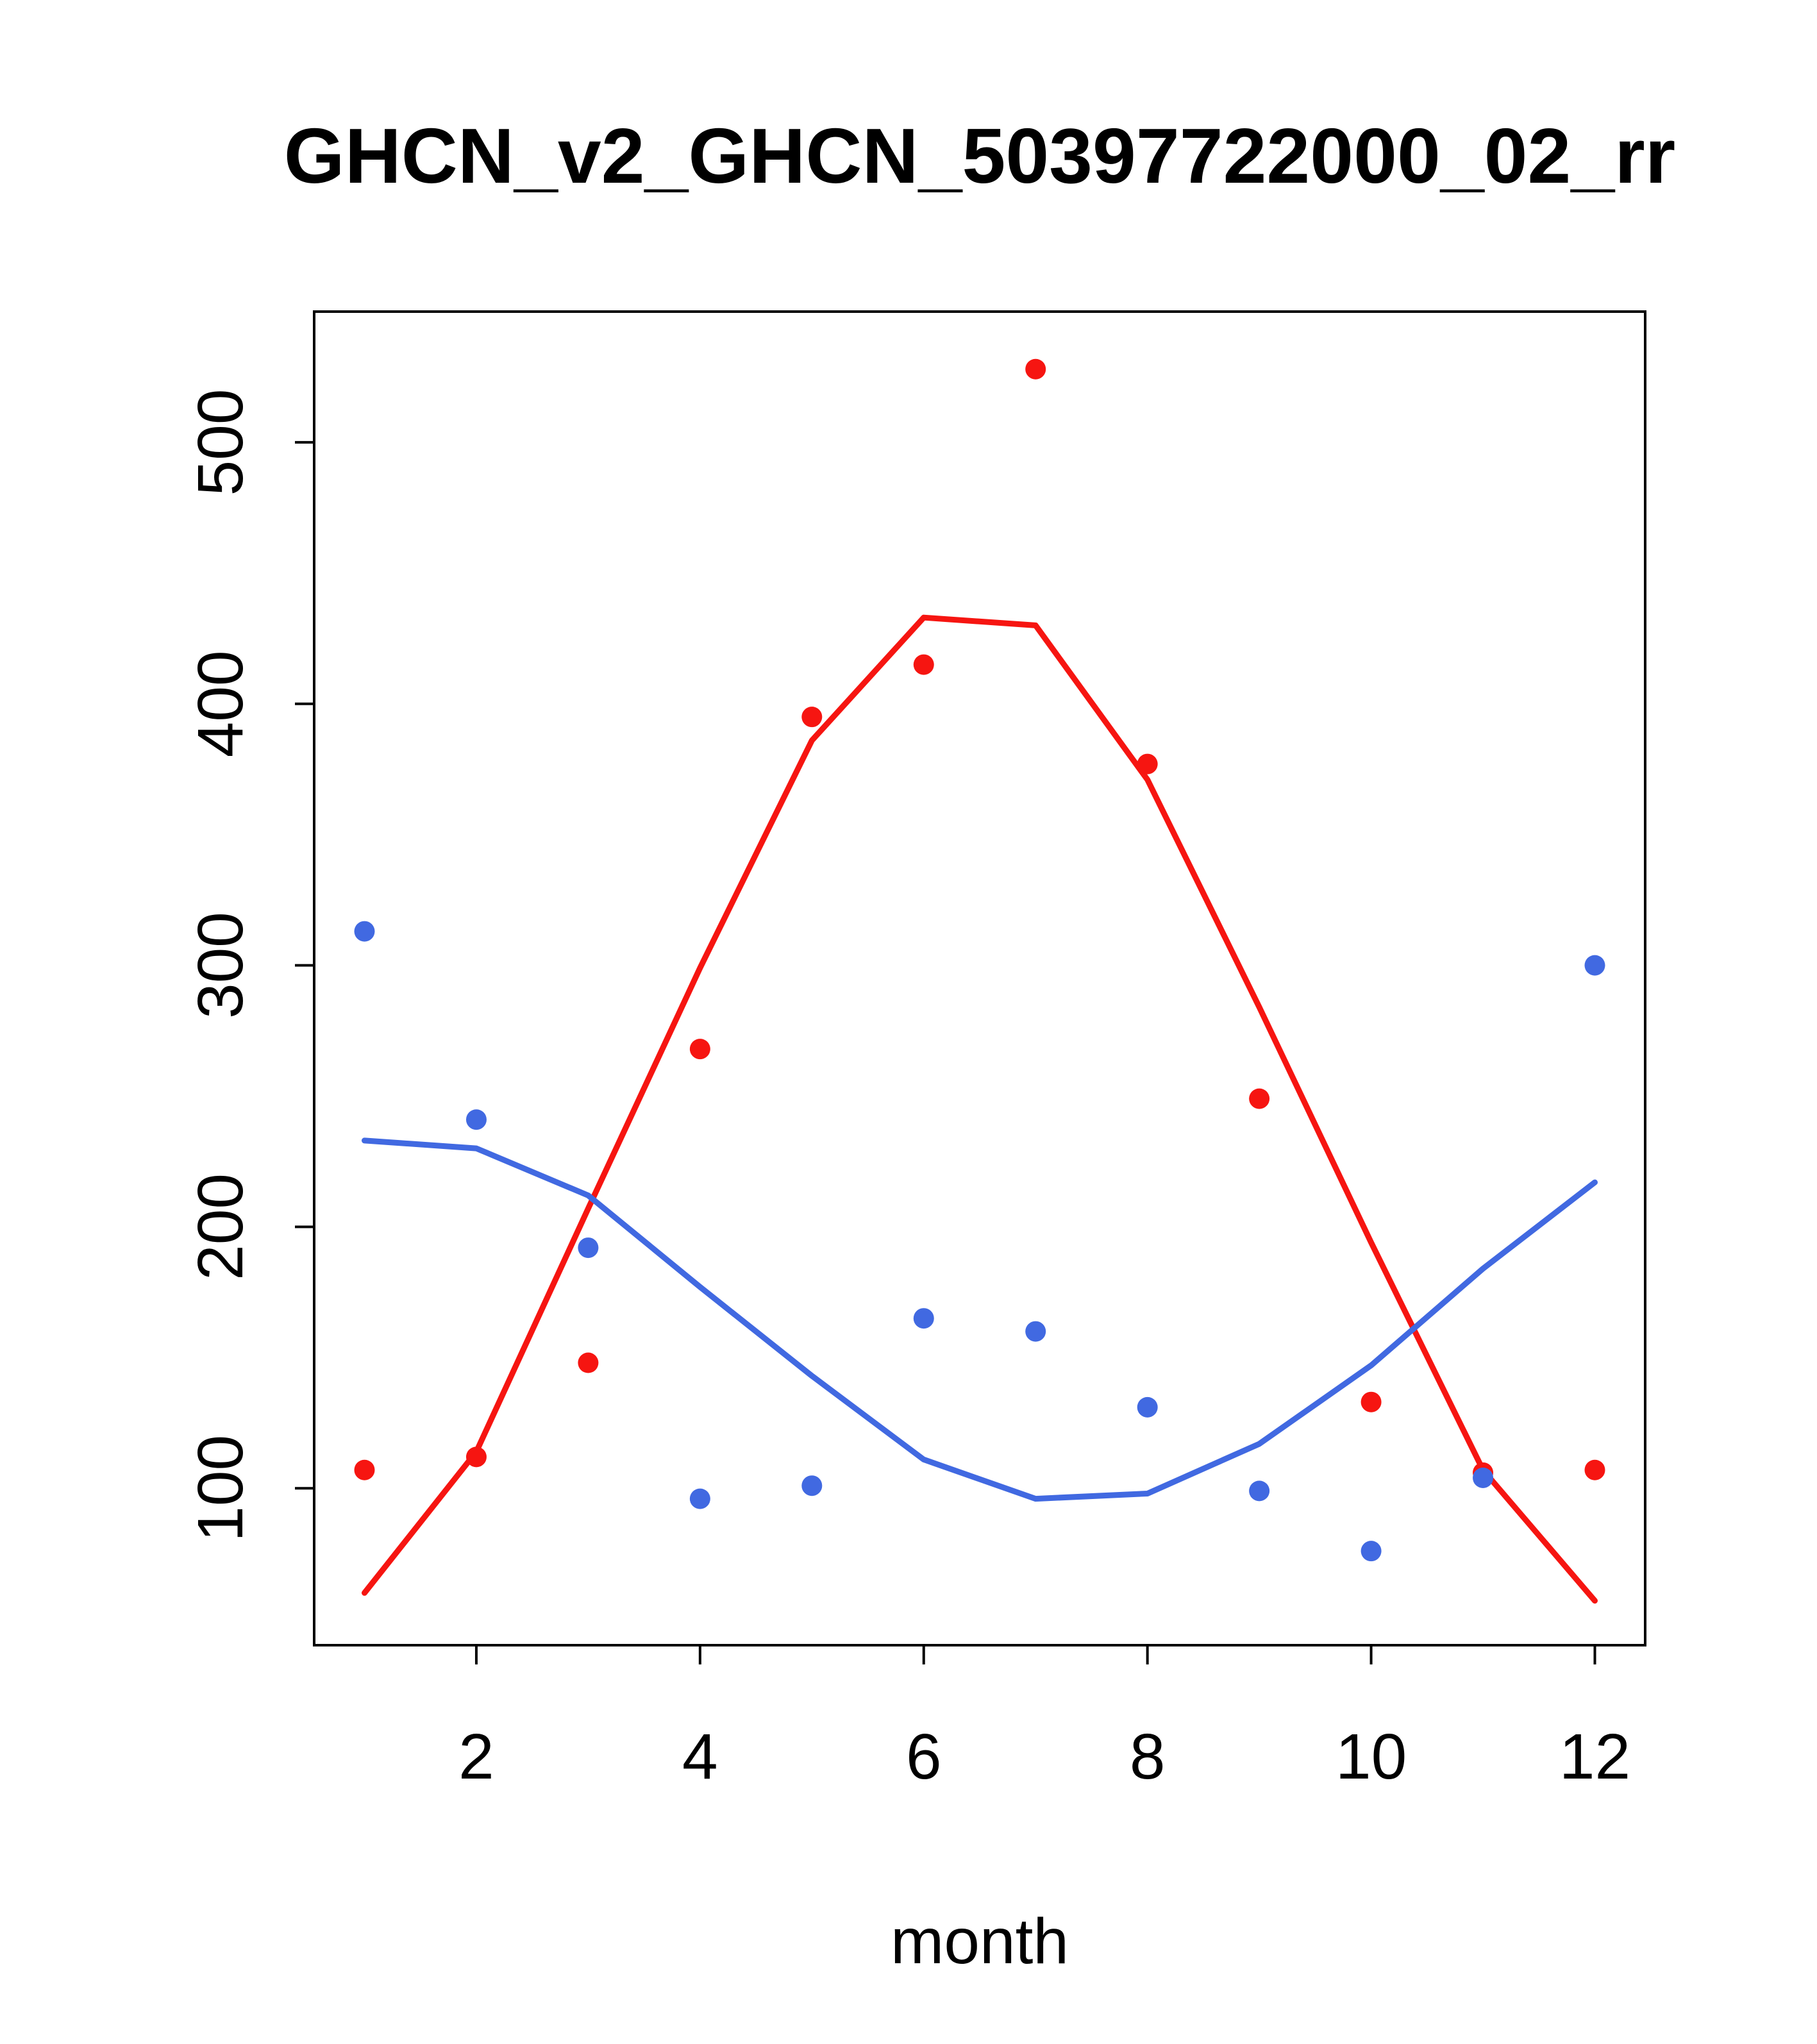 The image size is (1817, 2044). I want to click on x-tick-label: 2, so click(476, 1757).